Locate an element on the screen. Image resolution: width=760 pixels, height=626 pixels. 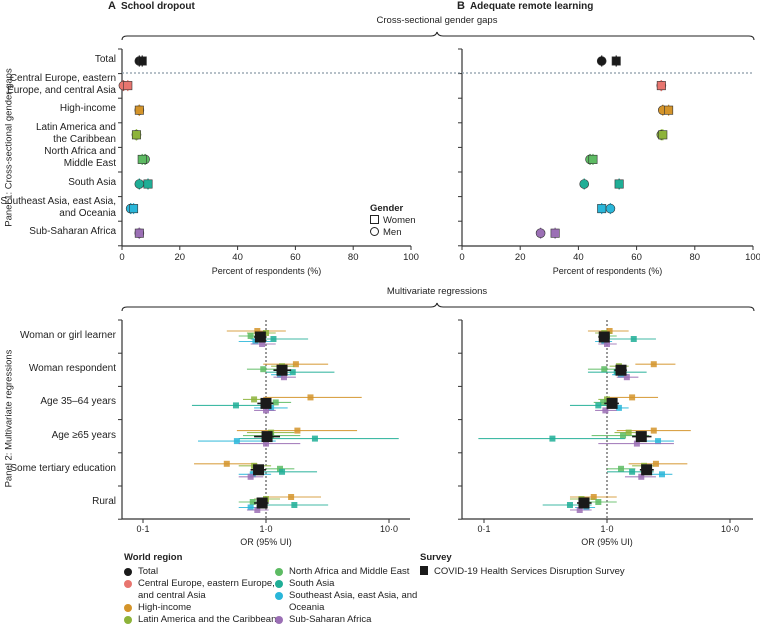
panel-b-plot: 0 20 40 60 80 100 Percent of respondents (%) is located at coordinates (609, 162).